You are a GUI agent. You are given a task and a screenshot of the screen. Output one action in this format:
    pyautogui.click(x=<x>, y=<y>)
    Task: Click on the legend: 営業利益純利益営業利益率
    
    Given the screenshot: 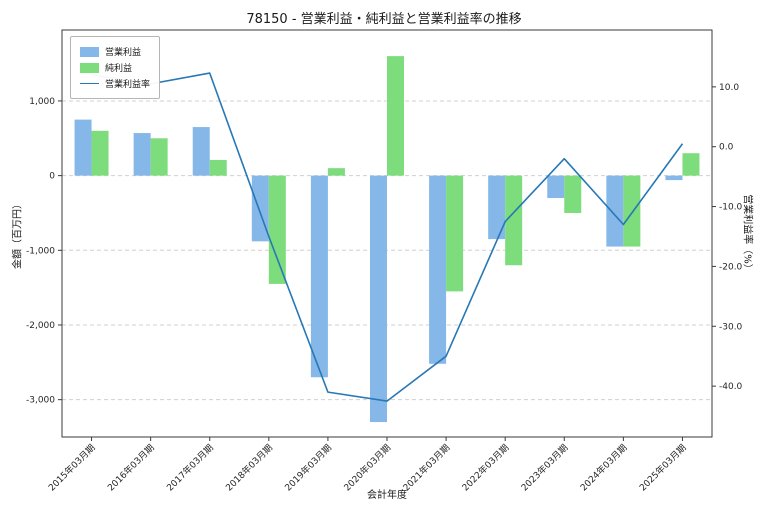 What is the action you would take?
    pyautogui.click(x=115, y=67)
    